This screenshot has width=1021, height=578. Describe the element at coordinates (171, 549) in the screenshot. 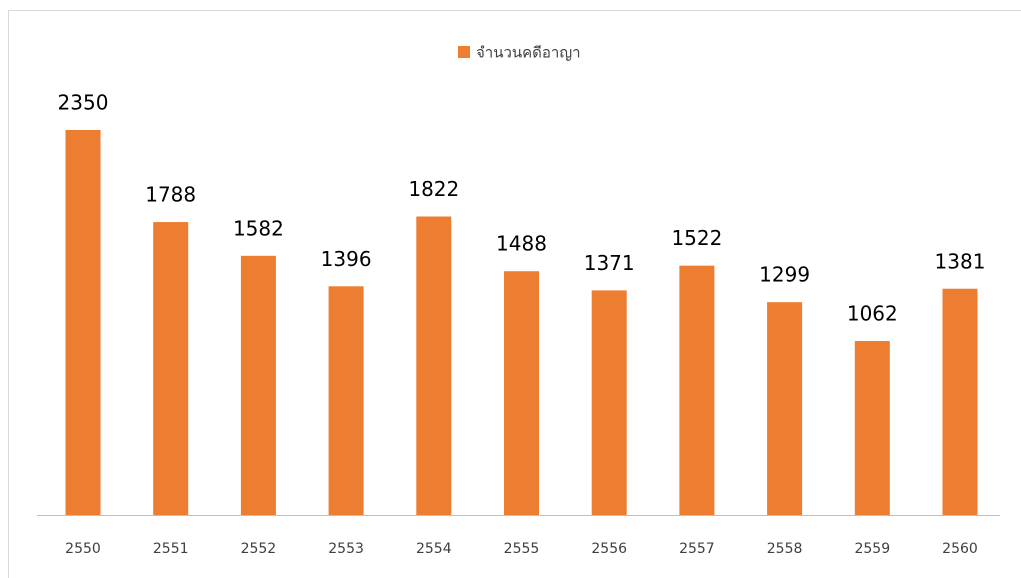

I see `x-tick-label: 2551` at that location.